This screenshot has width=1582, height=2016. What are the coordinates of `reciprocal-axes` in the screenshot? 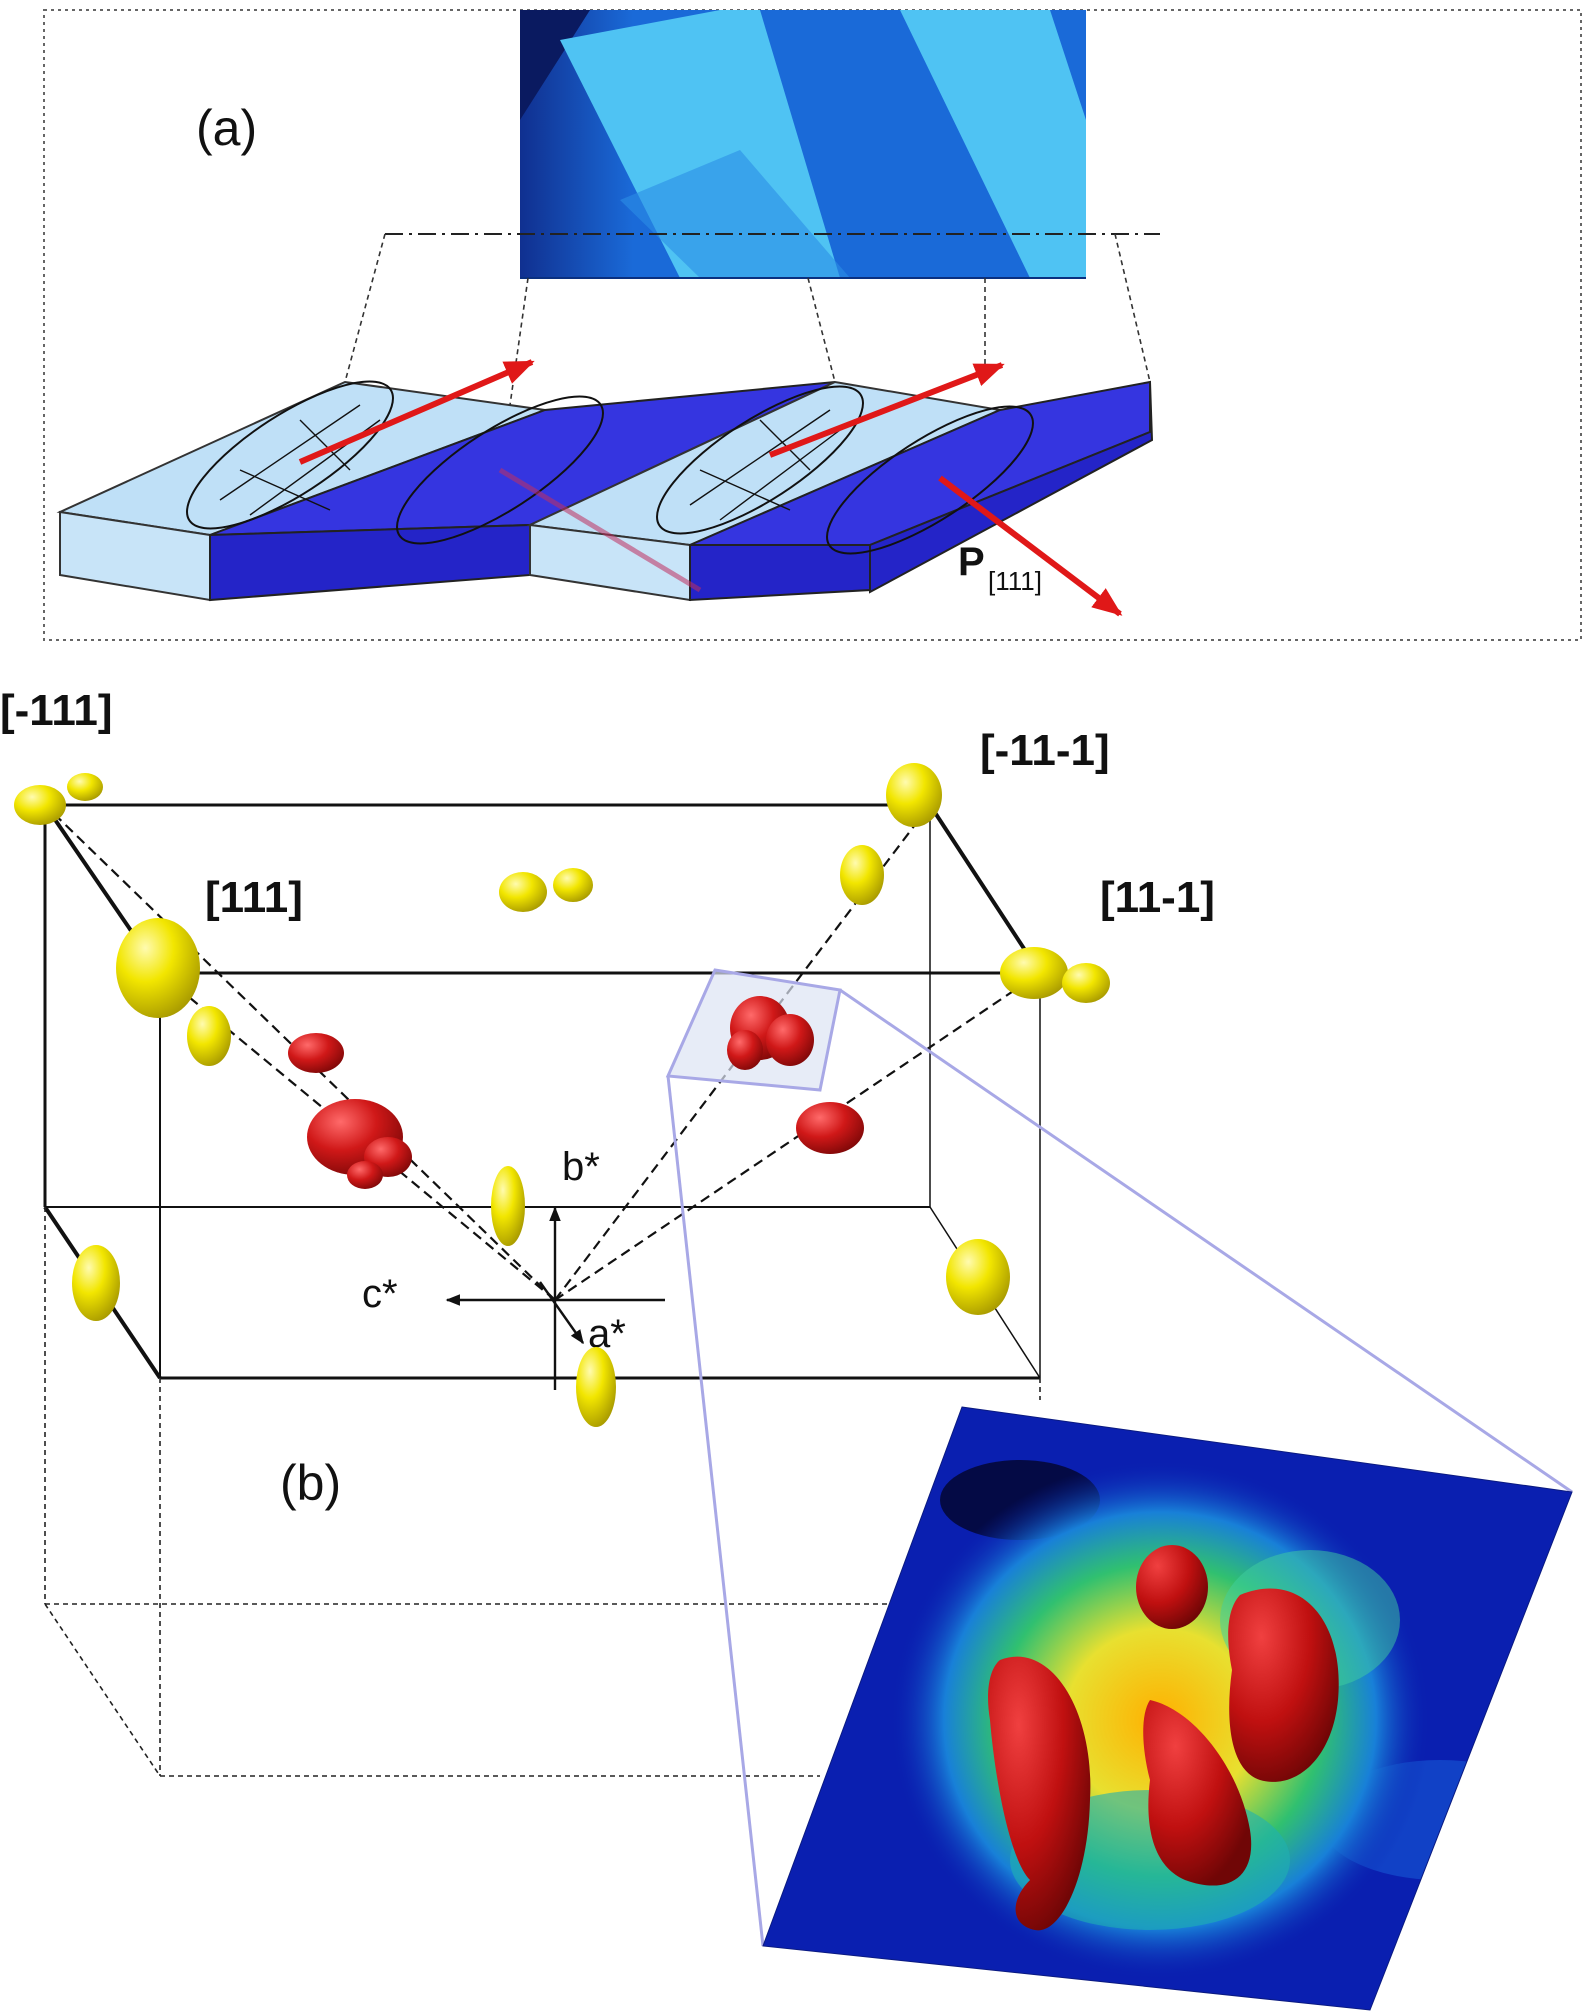 It's located at (555, 1298).